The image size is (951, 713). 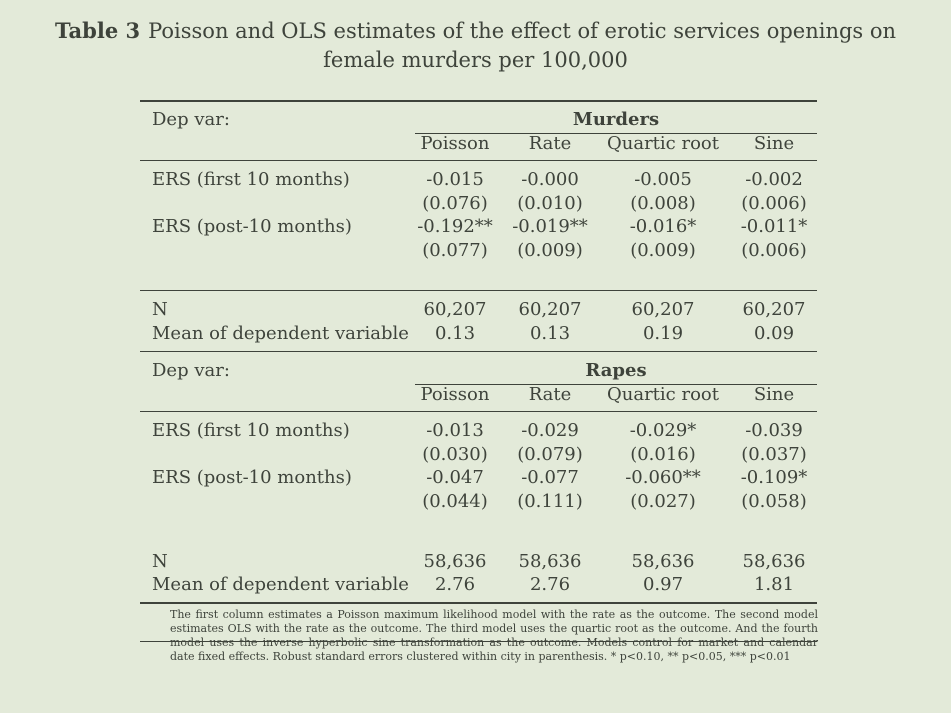 What do you see at coordinates (97, 30) in the screenshot?
I see `table-label: Table 3` at bounding box center [97, 30].